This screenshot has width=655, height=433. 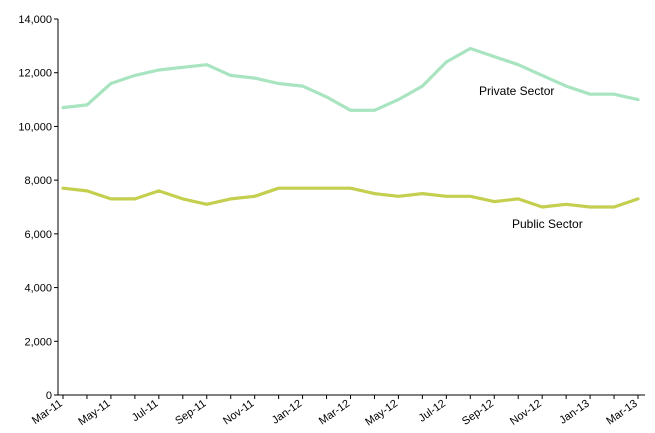 I want to click on x-tick-label: May-12, so click(x=381, y=413).